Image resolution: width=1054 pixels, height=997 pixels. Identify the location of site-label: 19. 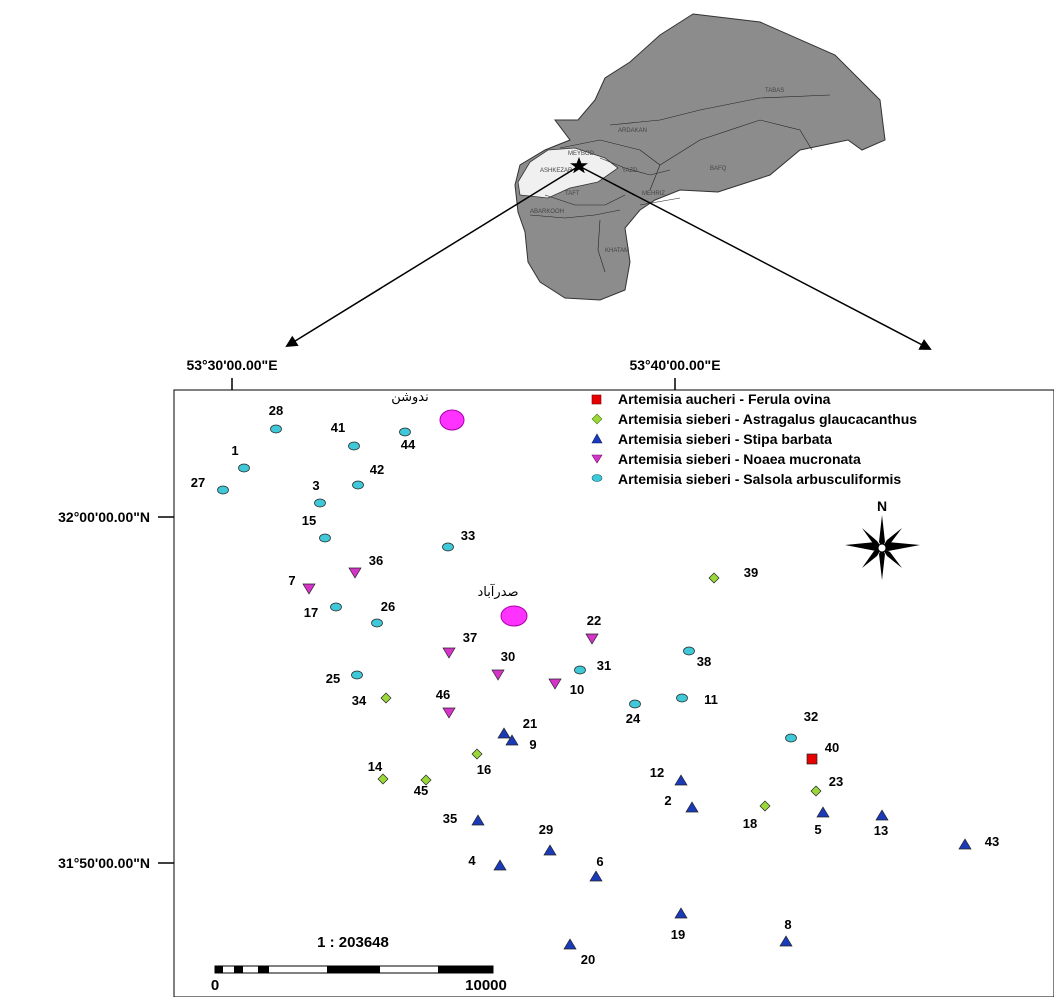
(678, 934).